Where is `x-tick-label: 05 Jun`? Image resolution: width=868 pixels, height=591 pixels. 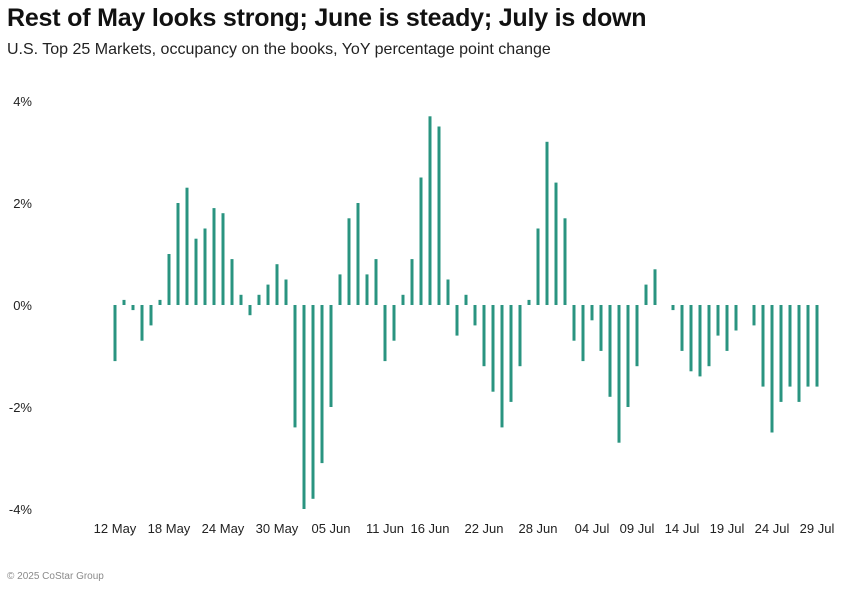 x-tick-label: 05 Jun is located at coordinates (330, 528).